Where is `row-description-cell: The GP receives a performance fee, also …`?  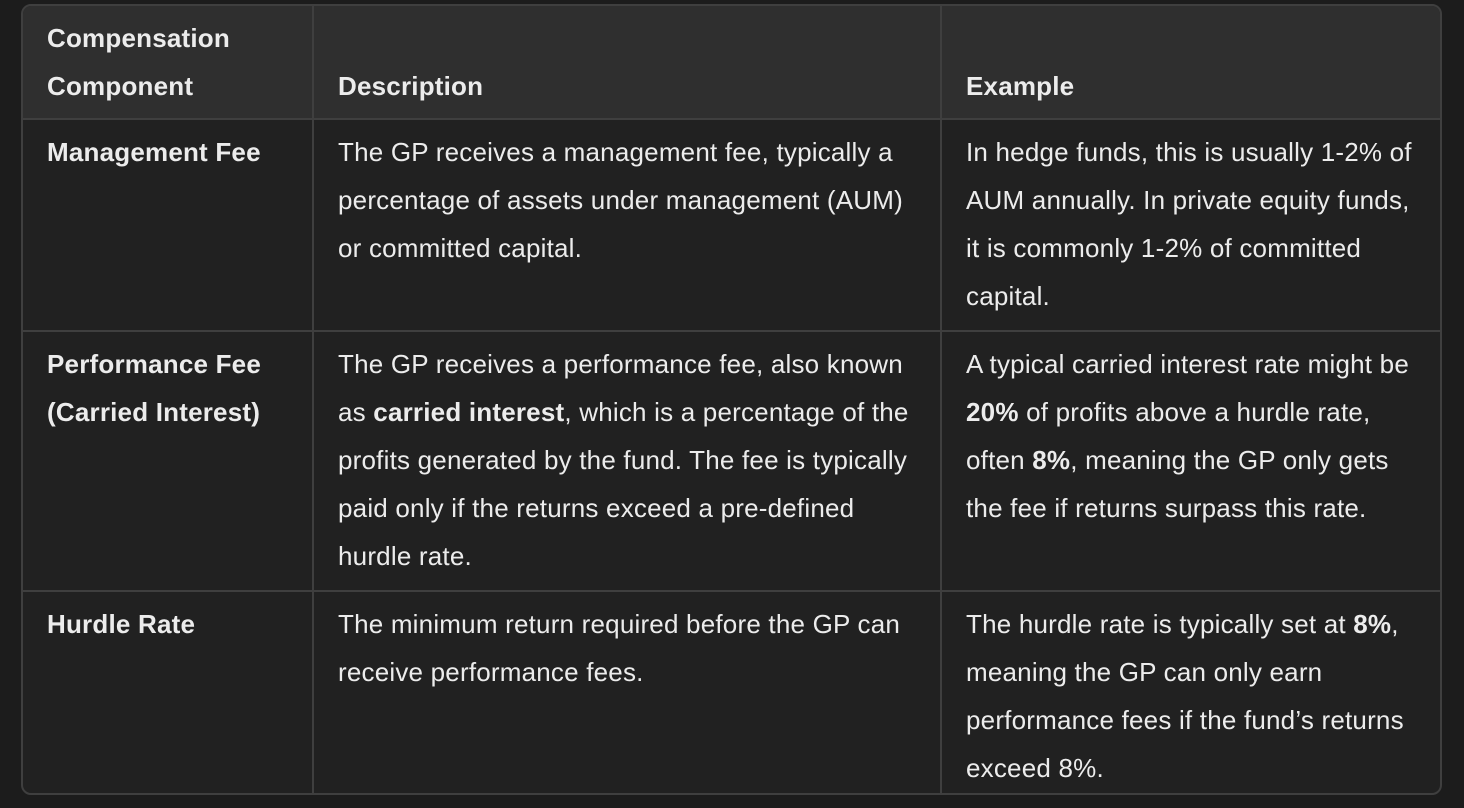
row-description-cell: The GP receives a performance fee, also … is located at coordinates (627, 461).